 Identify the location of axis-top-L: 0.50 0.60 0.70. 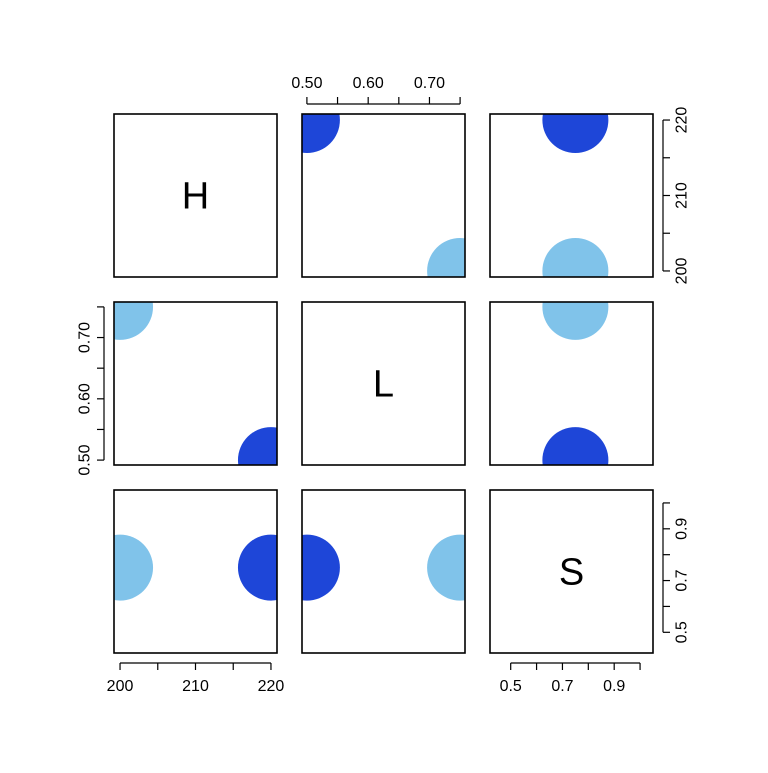
(376, 90).